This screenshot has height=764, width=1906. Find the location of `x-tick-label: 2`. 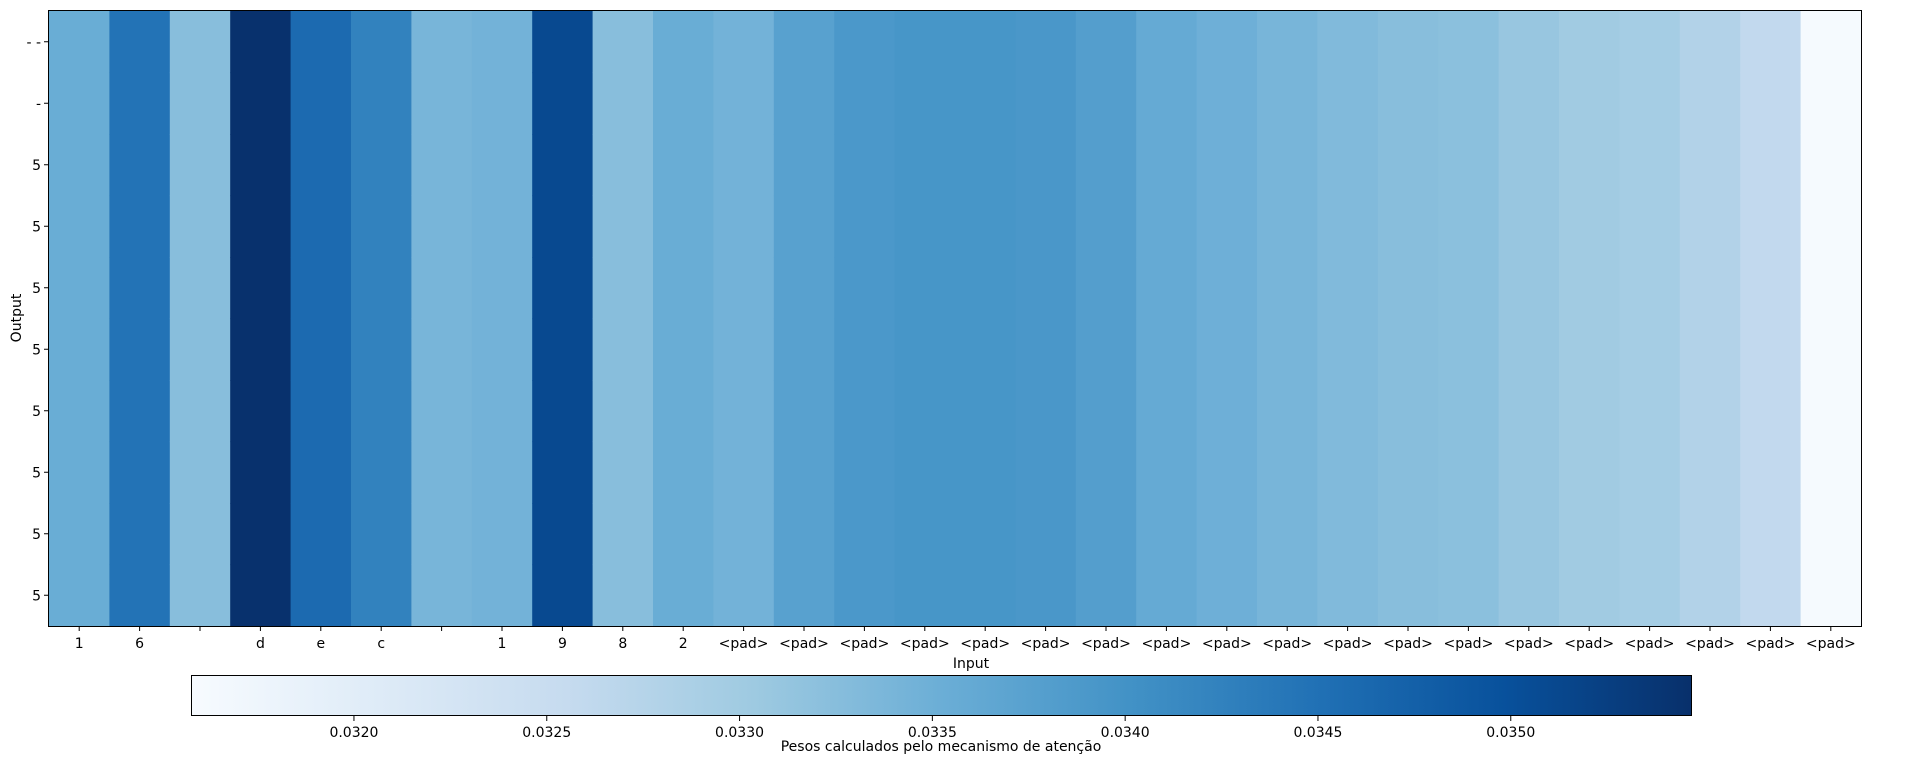

x-tick-label: 2 is located at coordinates (683, 644).